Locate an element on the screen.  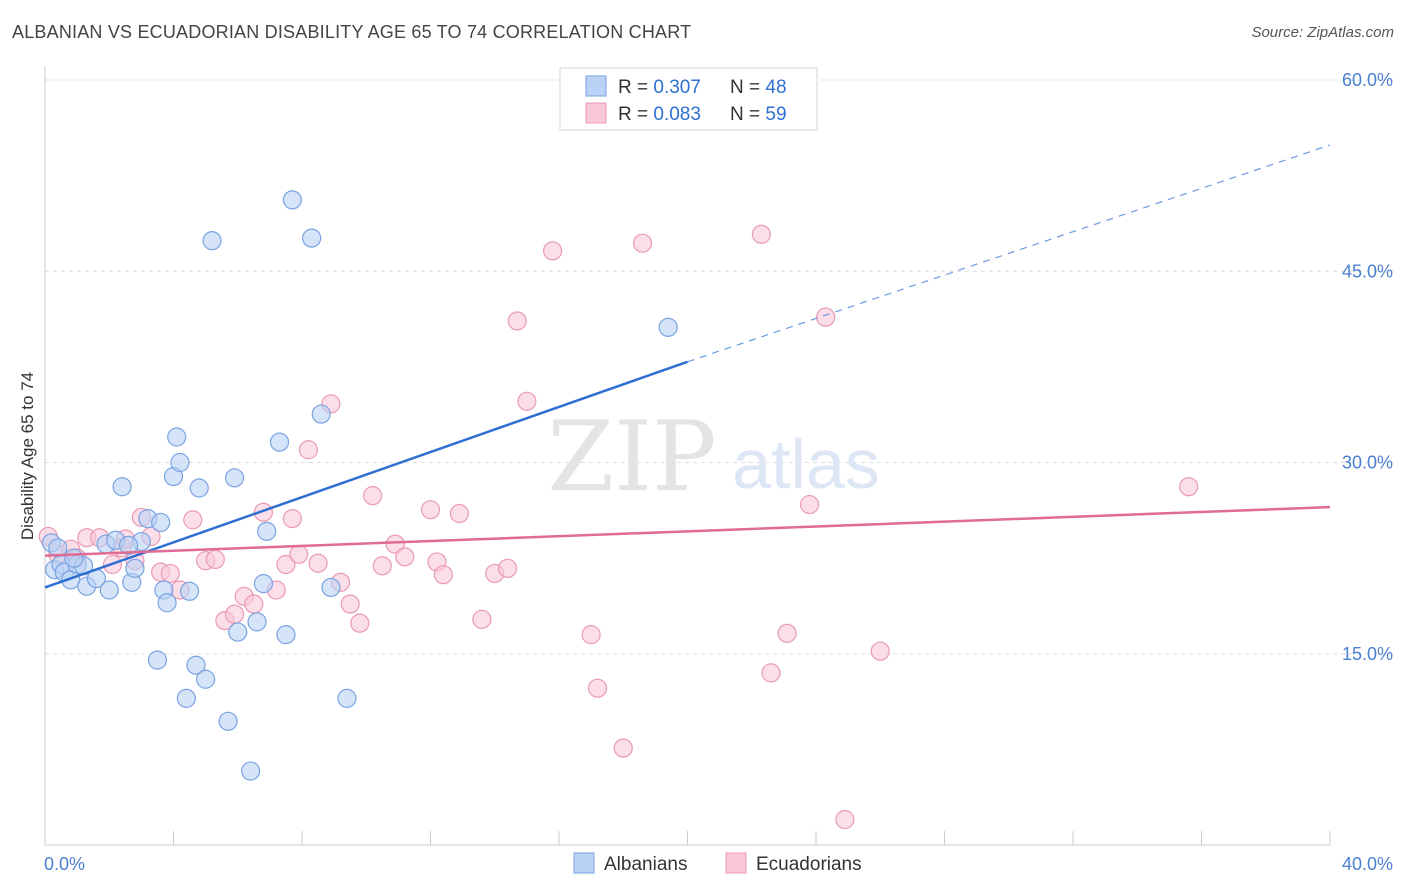
y-tick-label-3: 60.0% is located at coordinates (1367, 80).